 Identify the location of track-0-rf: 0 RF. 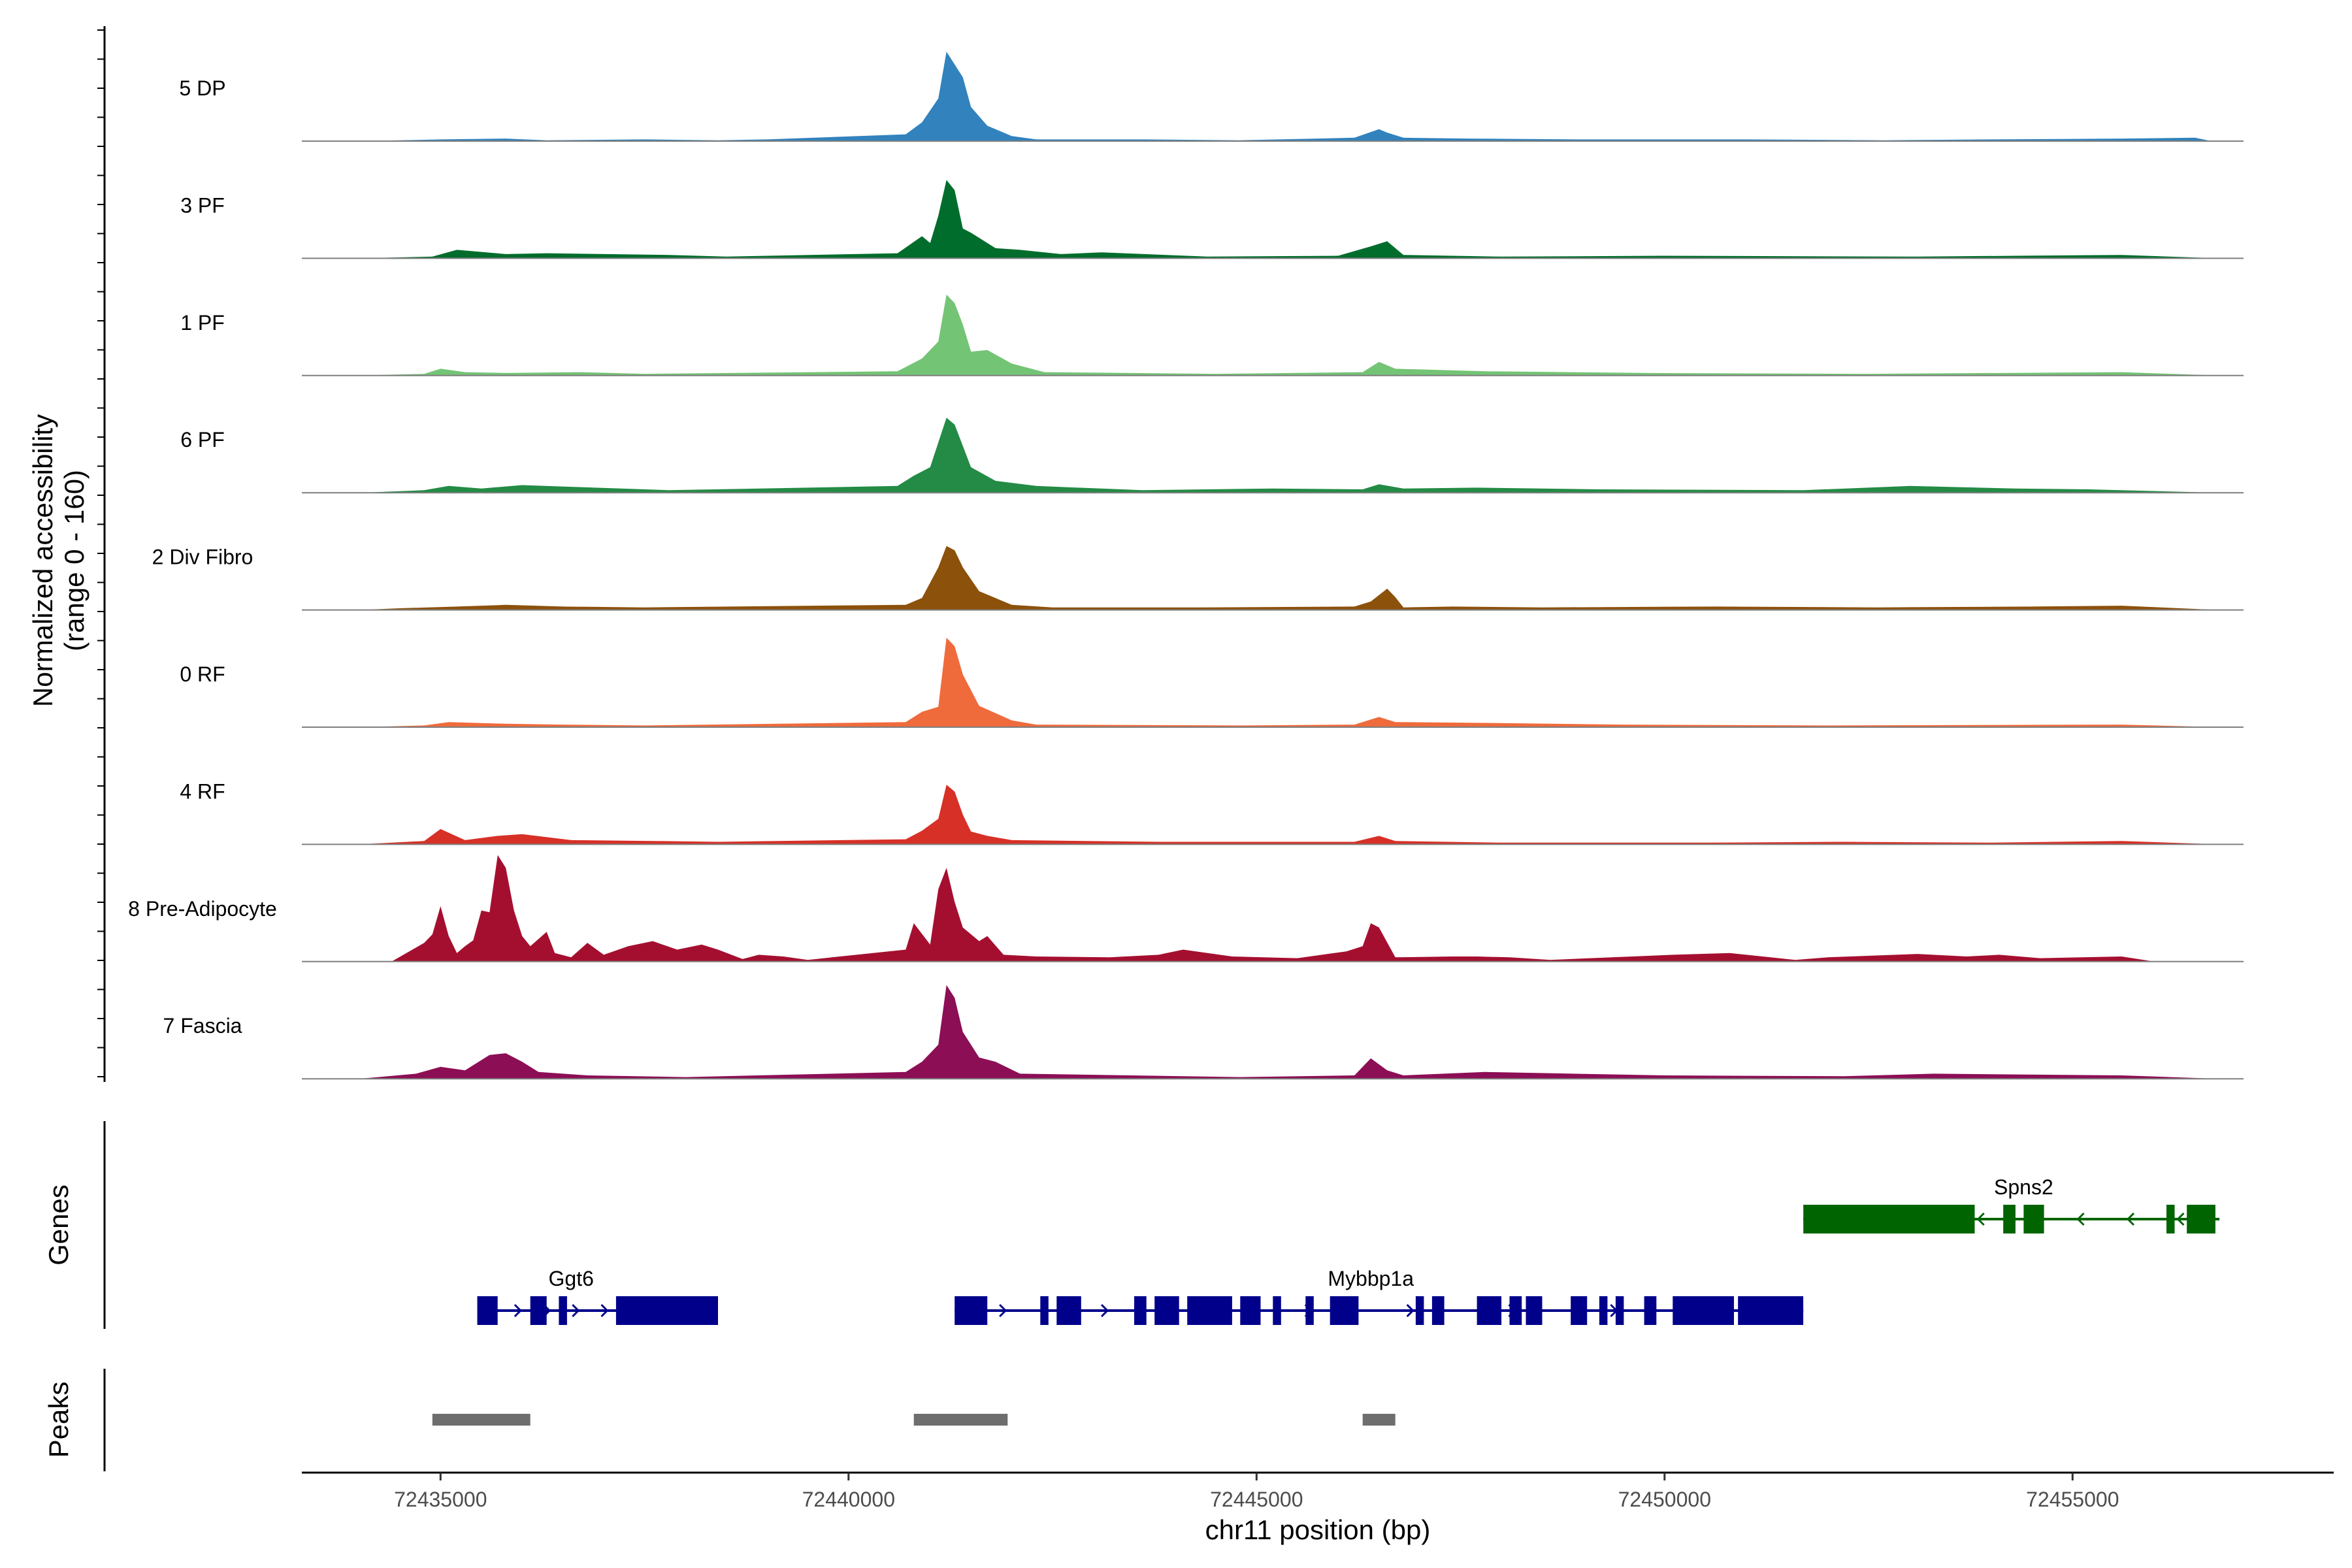
(1212, 683).